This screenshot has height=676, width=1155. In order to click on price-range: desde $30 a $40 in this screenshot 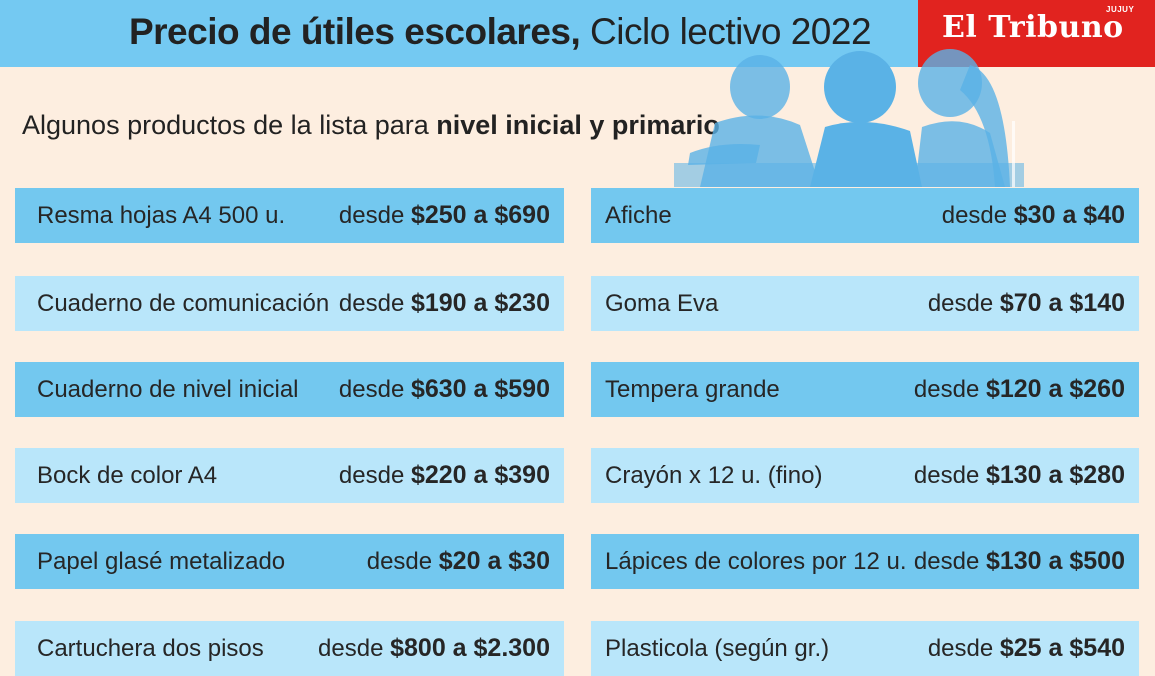, I will do `click(1033, 215)`.